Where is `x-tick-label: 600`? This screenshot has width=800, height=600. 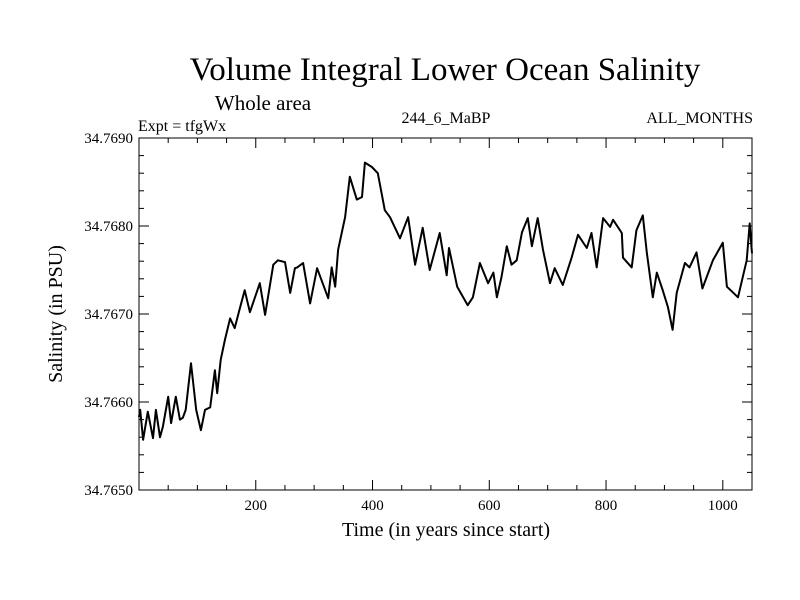
x-tick-label: 600 is located at coordinates (489, 506).